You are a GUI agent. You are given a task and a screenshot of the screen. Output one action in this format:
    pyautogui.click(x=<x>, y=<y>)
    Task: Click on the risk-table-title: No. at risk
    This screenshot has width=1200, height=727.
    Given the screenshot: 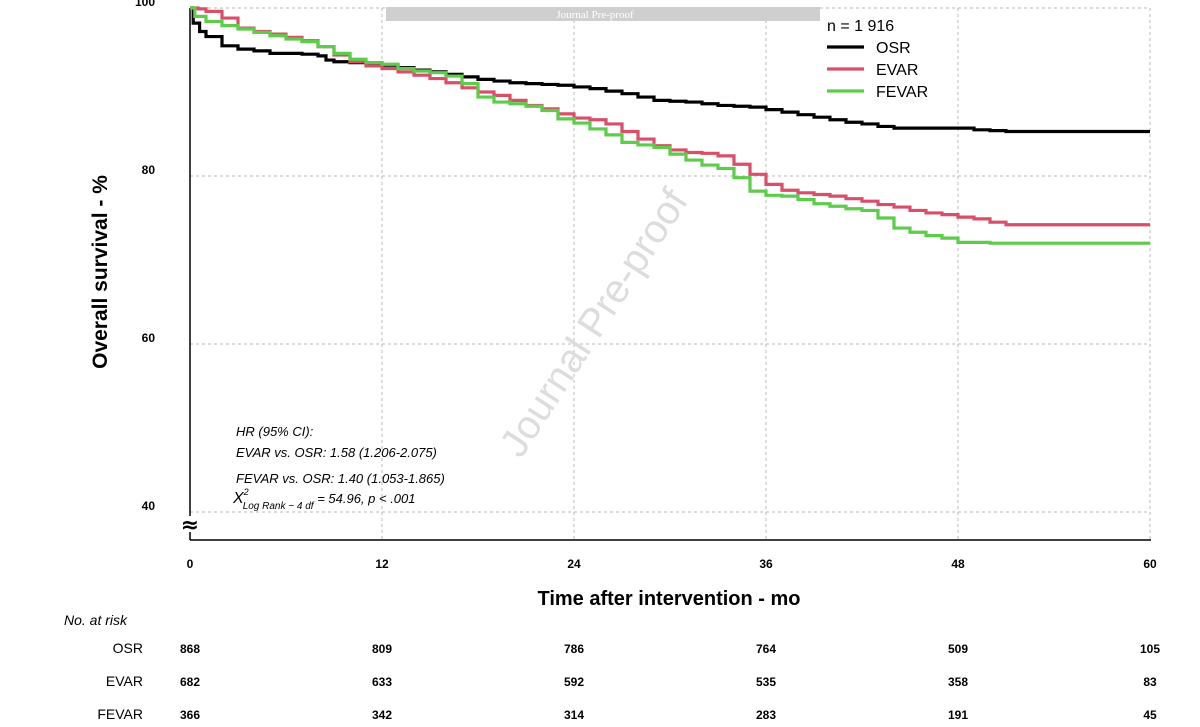 What is the action you would take?
    pyautogui.click(x=96, y=620)
    